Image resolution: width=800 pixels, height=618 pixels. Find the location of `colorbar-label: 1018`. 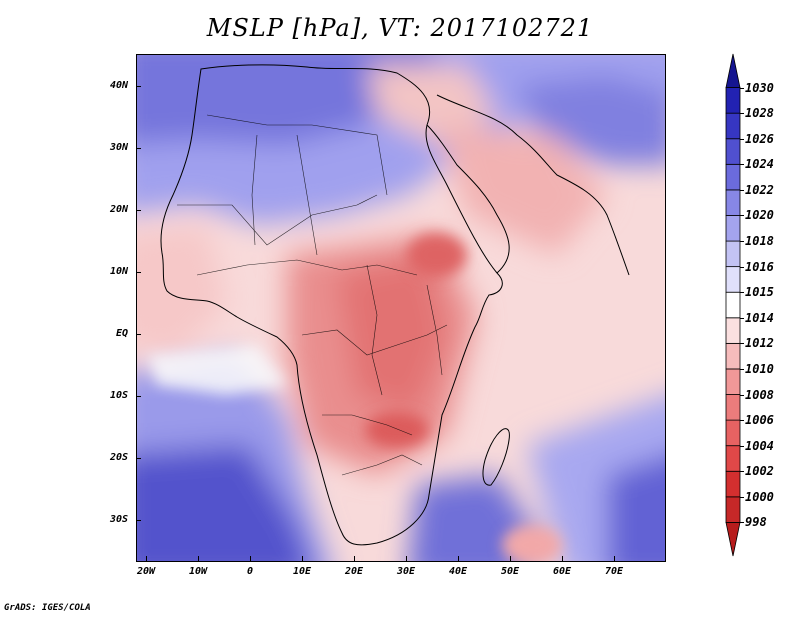

colorbar-label: 1018 is located at coordinates (759, 241).